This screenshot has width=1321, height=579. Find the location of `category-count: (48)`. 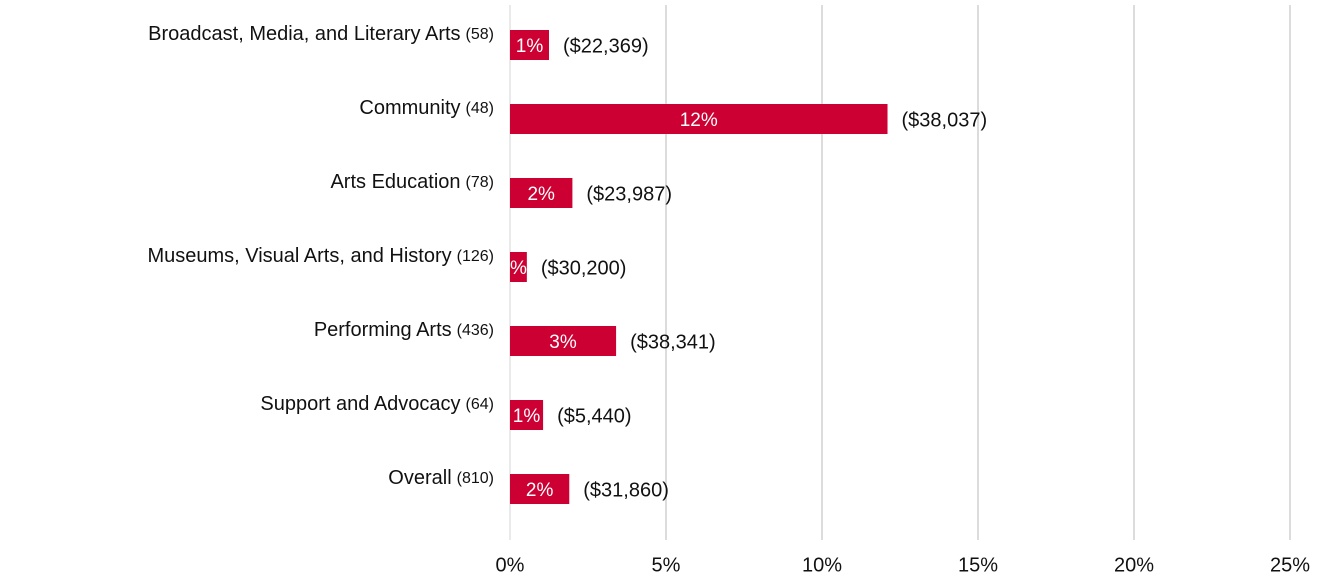

category-count: (48) is located at coordinates (480, 108).